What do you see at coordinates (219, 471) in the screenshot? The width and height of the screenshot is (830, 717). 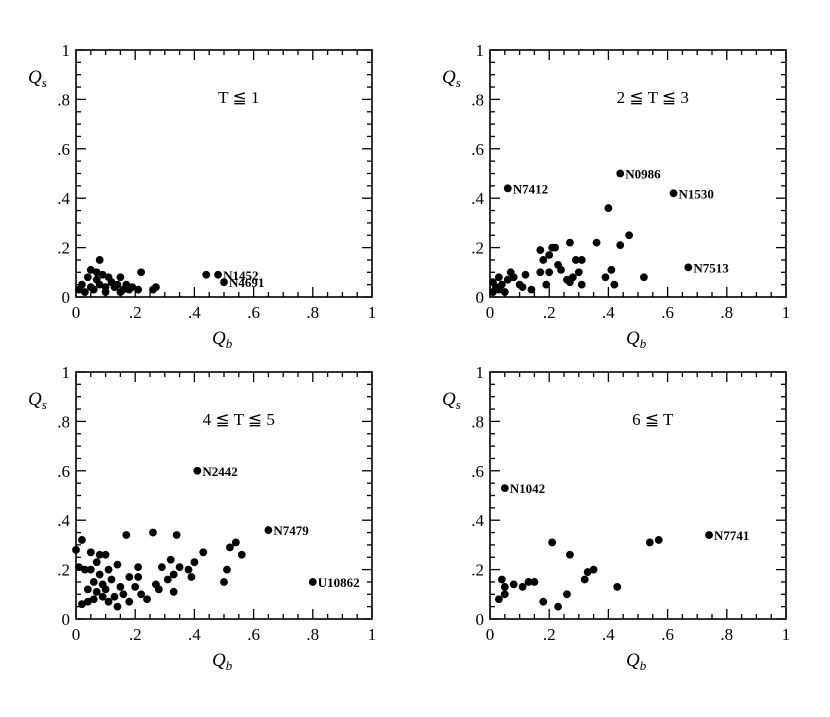 I see `data-point-label: N2442` at bounding box center [219, 471].